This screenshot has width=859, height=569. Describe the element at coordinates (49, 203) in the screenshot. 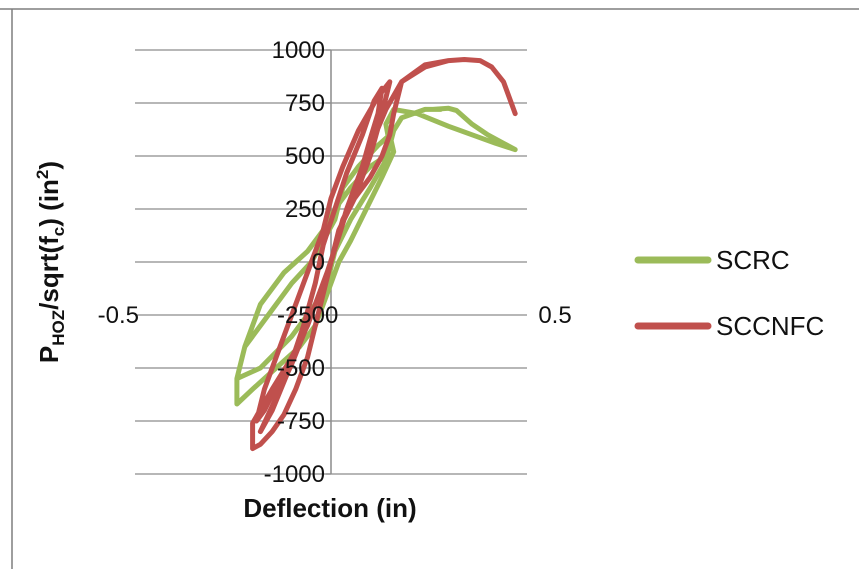

I see `y-title-end: ) (in` at that location.